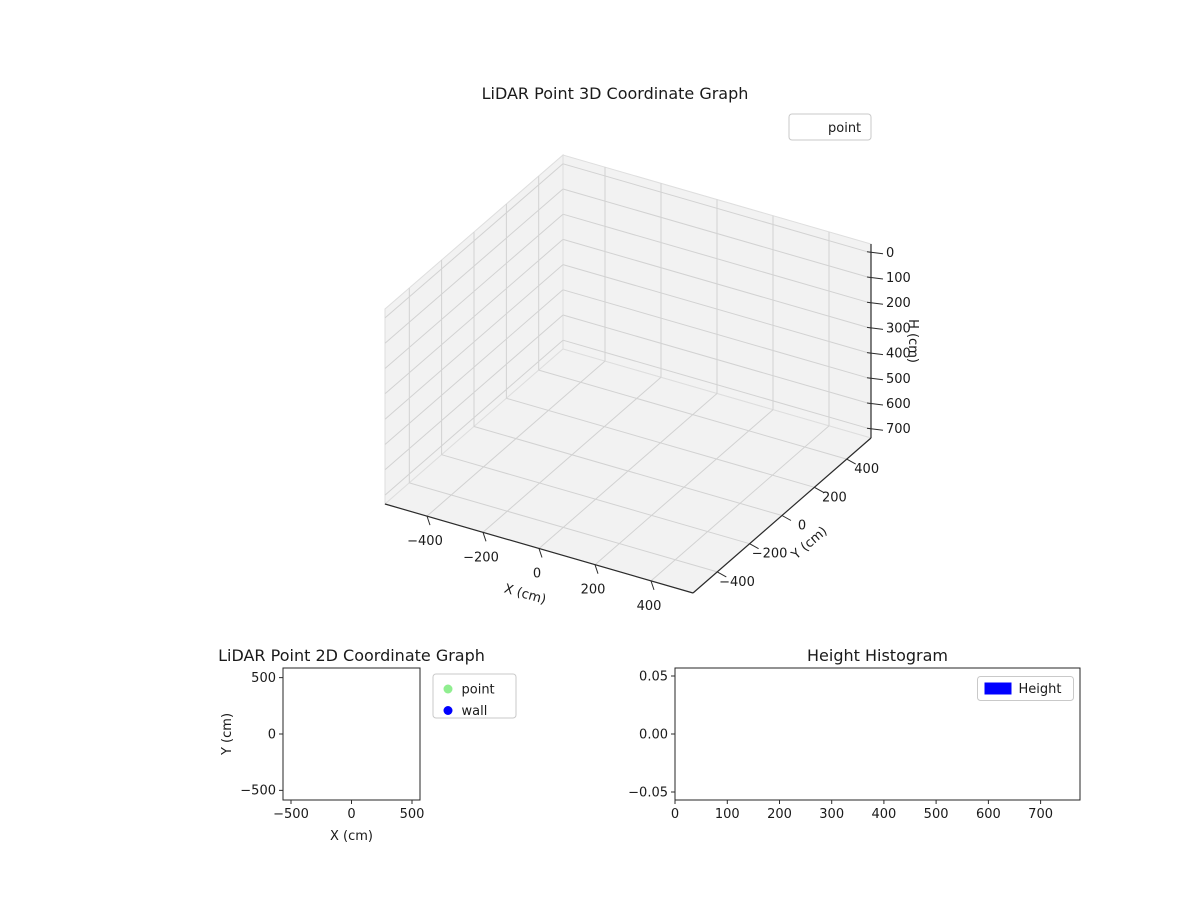 This screenshot has width=1200, height=900. Describe the element at coordinates (475, 711) in the screenshot. I see `legend-2d-entry-wall: wall` at that location.